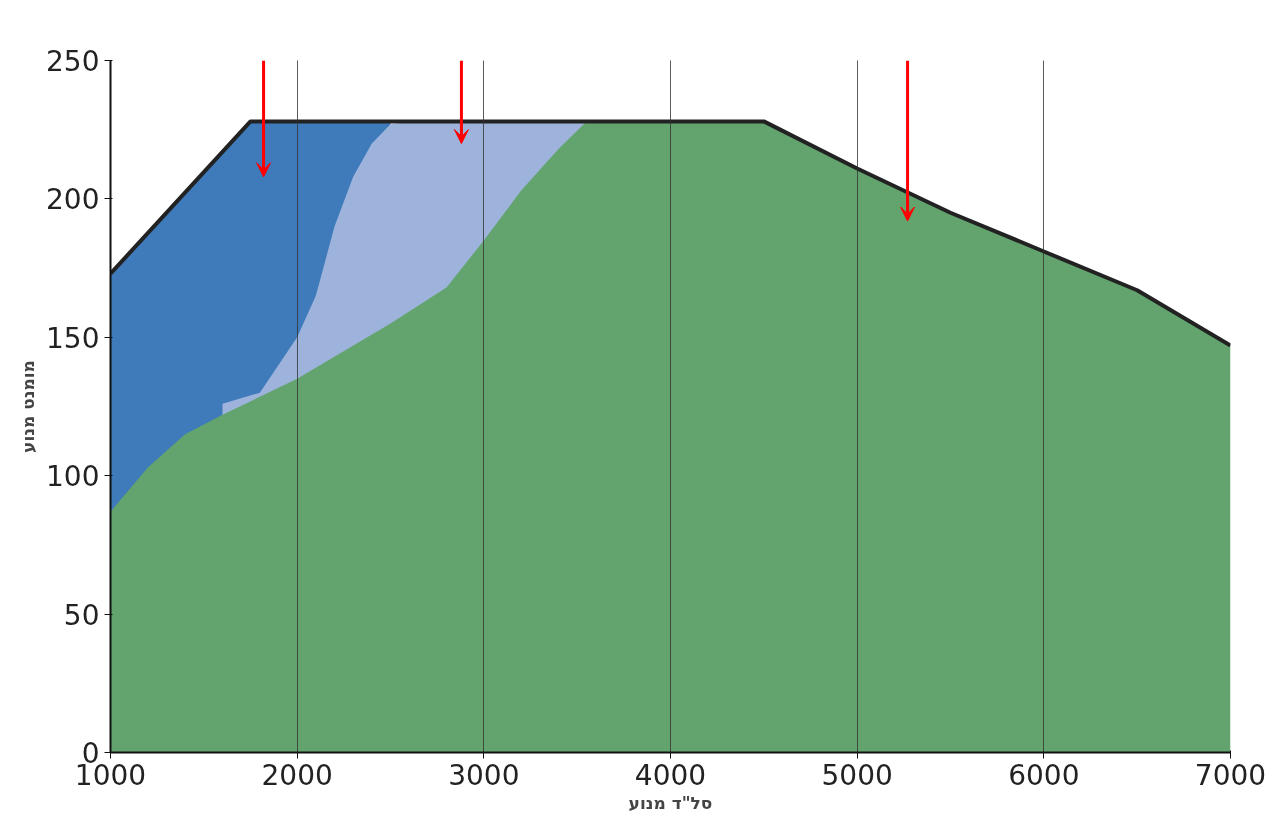 The height and width of the screenshot is (830, 1283). What do you see at coordinates (670, 775) in the screenshot?
I see `x-tick-label: 4000` at bounding box center [670, 775].